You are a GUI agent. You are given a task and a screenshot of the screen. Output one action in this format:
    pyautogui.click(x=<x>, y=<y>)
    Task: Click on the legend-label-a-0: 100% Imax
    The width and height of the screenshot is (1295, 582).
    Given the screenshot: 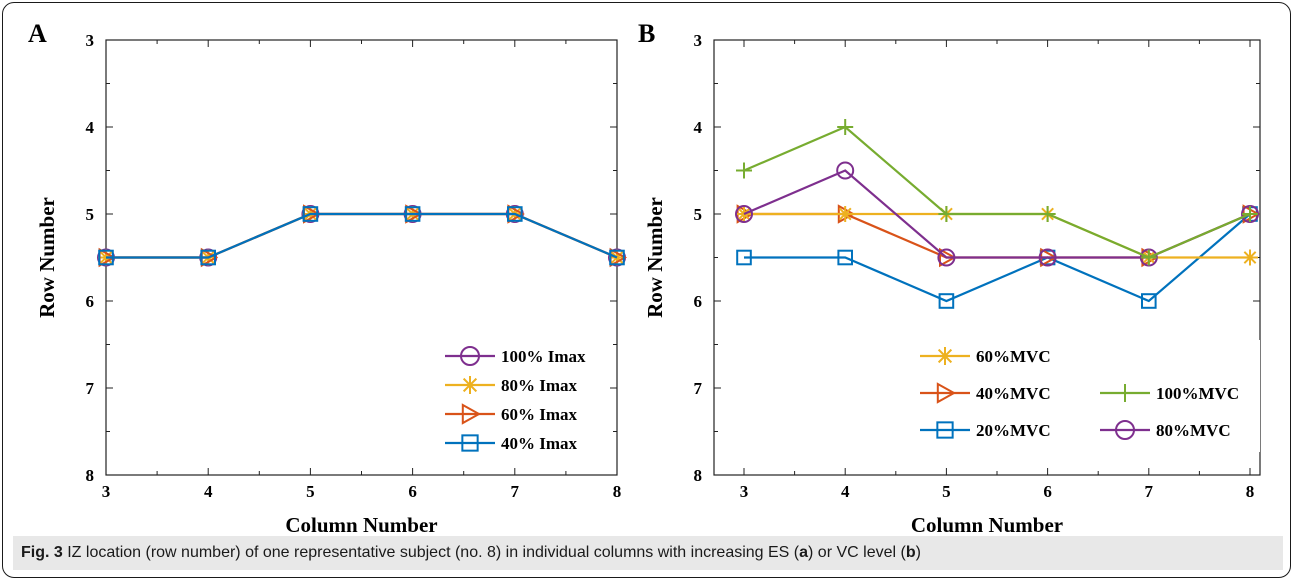 What is the action you would take?
    pyautogui.click(x=543, y=356)
    